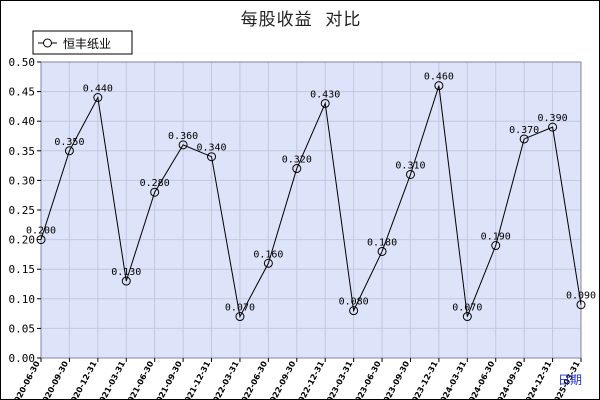 This screenshot has height=400, width=600. I want to click on legend-label: 恒丰纸业, so click(87, 44).